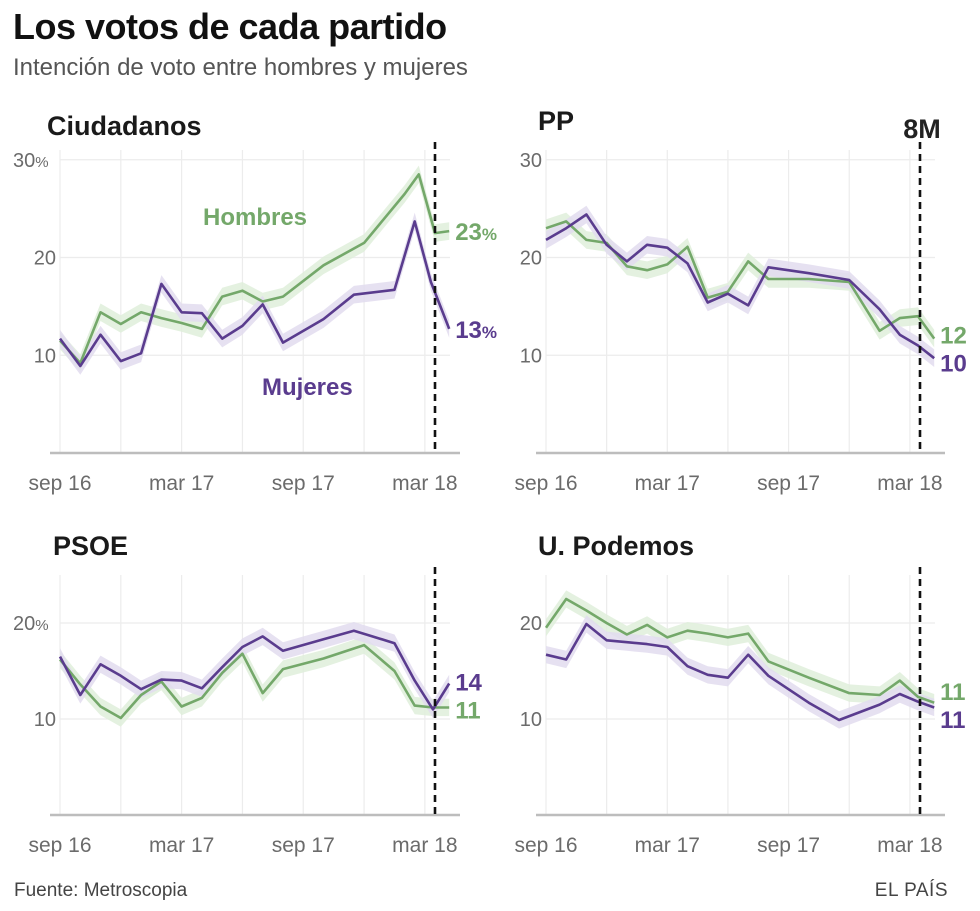  I want to click on panel-title: Ciudadanos, so click(124, 126).